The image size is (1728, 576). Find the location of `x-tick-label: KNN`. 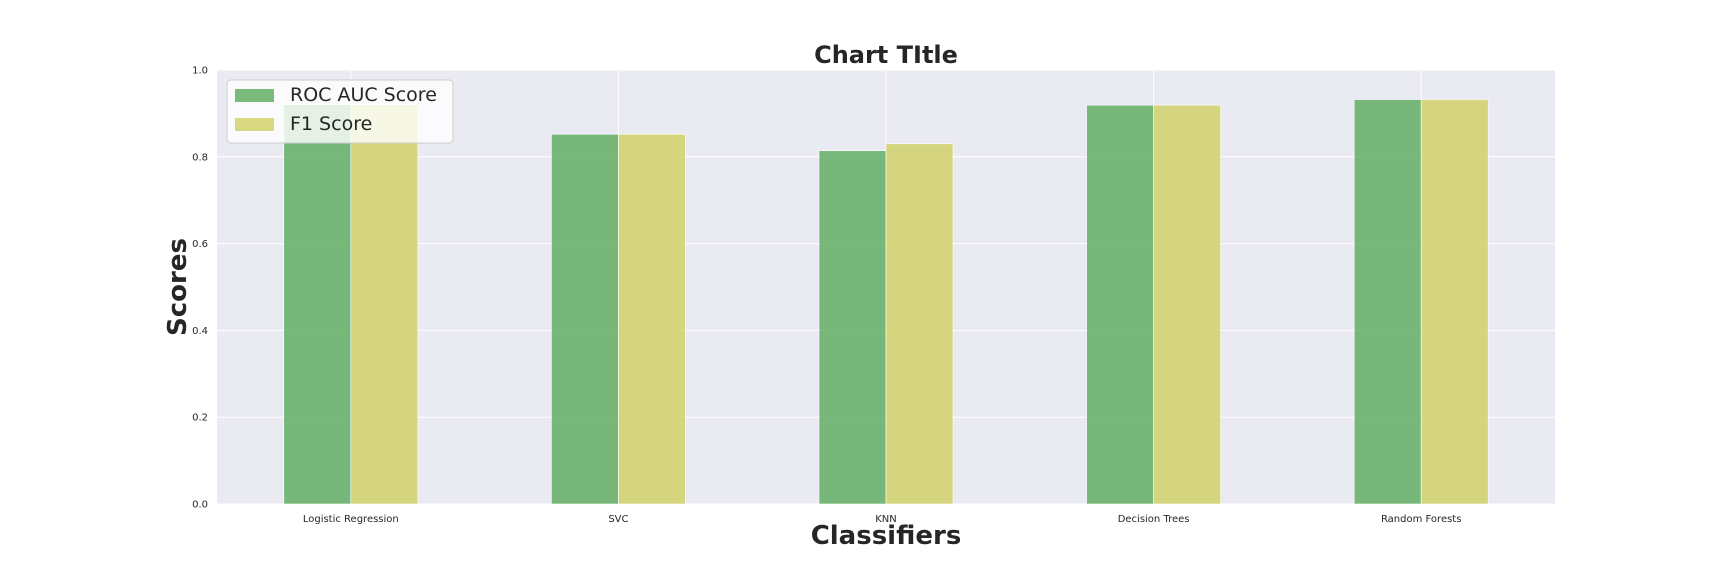

x-tick-label: KNN is located at coordinates (886, 519).